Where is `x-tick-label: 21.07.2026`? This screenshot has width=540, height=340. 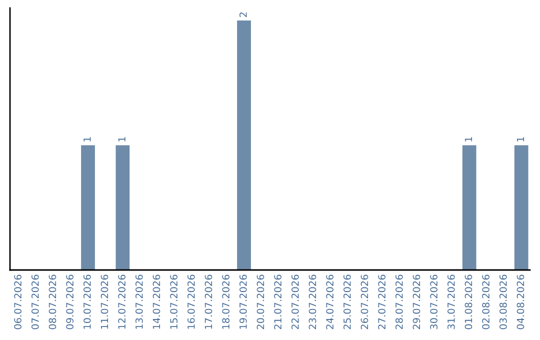
x-tick-label: 21.07.2026 is located at coordinates (278, 302).